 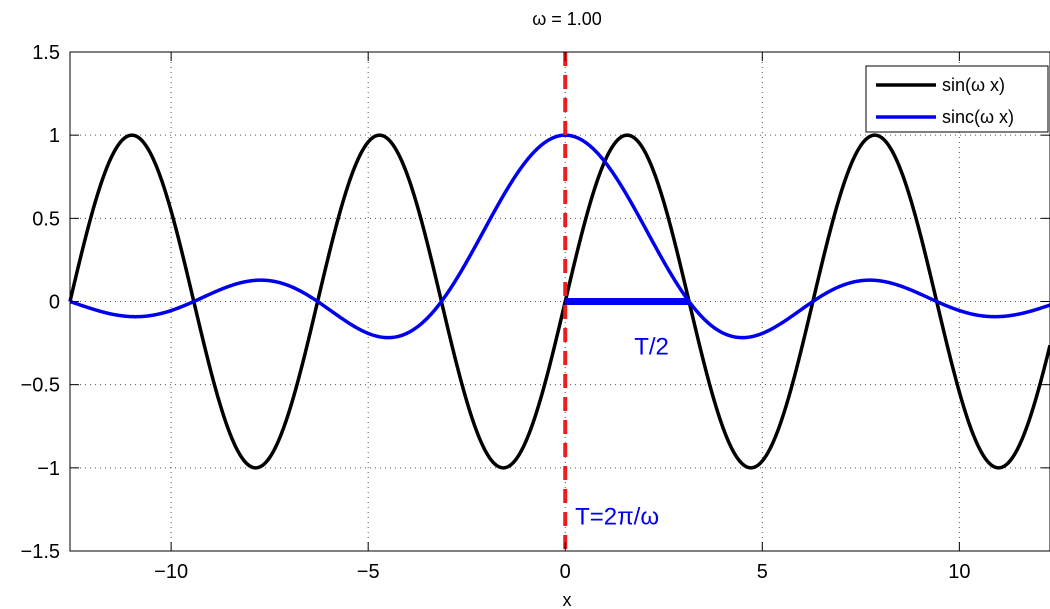 What do you see at coordinates (973, 85) in the screenshot?
I see `legend-label-sin: sin(ω x)` at bounding box center [973, 85].